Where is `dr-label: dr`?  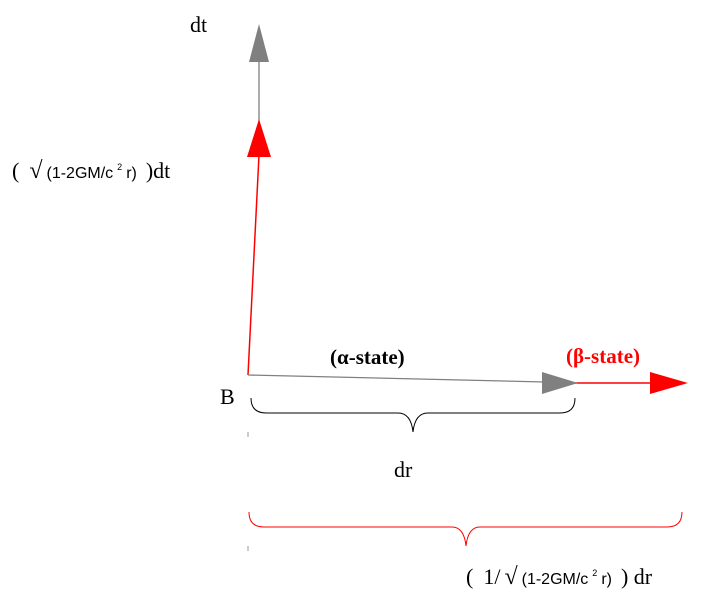
dr-label: dr is located at coordinates (403, 469).